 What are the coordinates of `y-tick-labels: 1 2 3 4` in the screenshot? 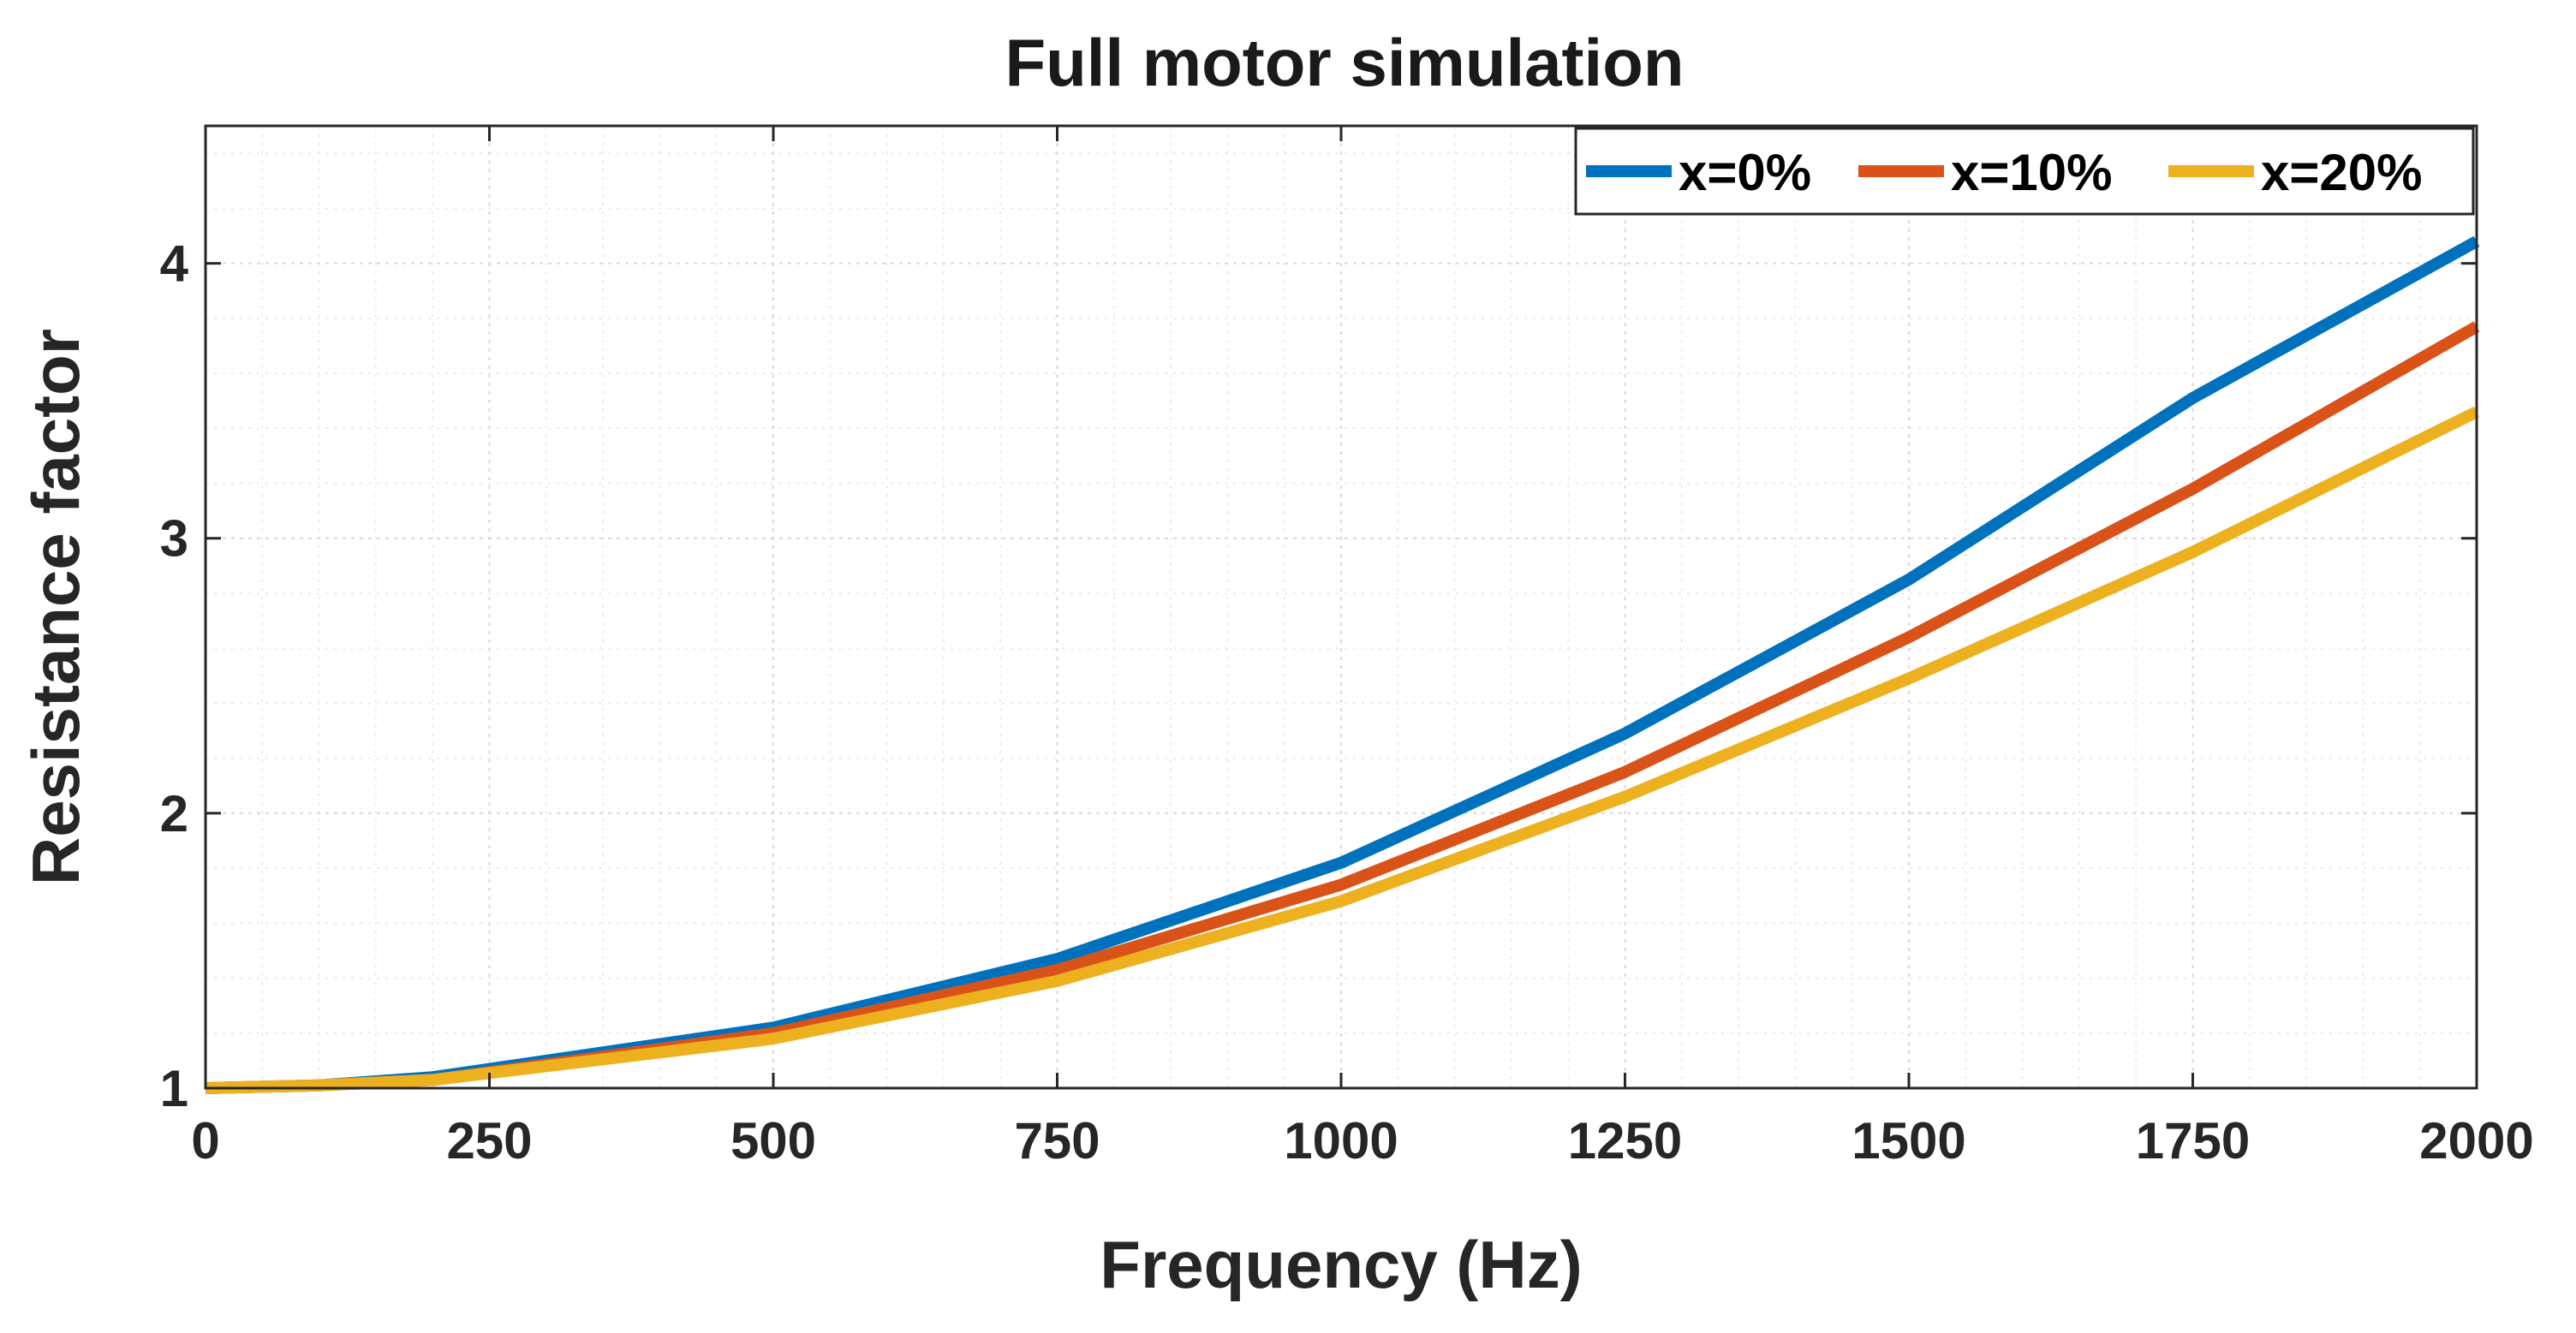 It's located at (174, 676).